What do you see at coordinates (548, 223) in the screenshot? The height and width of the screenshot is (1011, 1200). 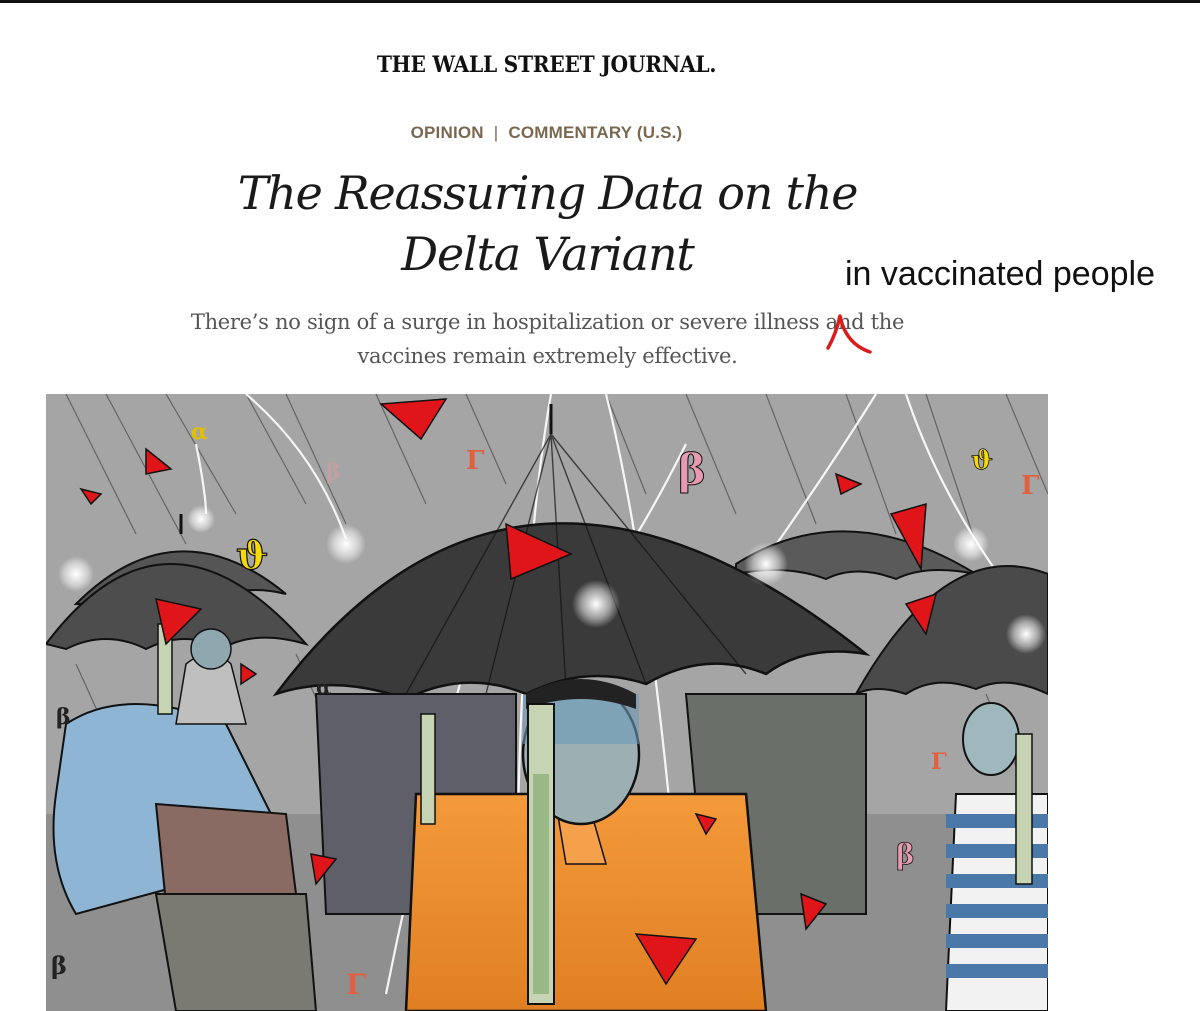 I see `article-headline: The Reassuring Data on the Delta Variant` at bounding box center [548, 223].